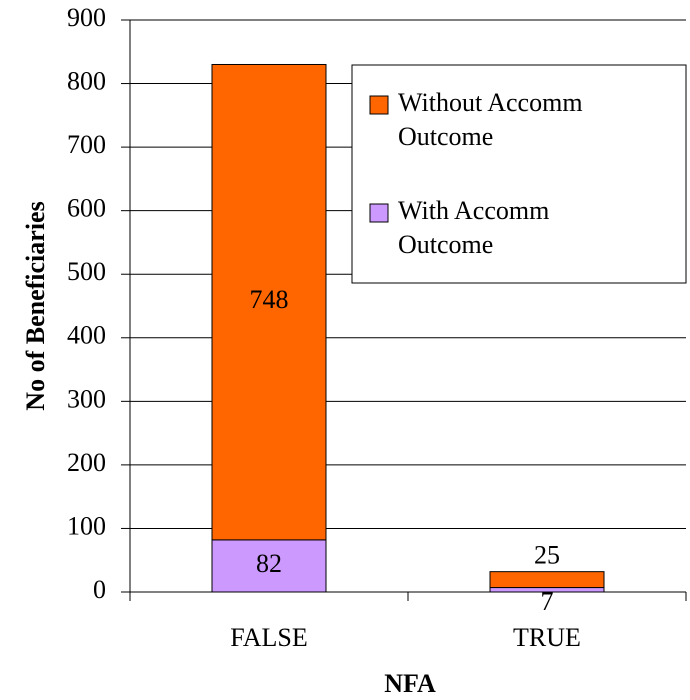  I want to click on y-tick-label: 0, so click(99, 589).